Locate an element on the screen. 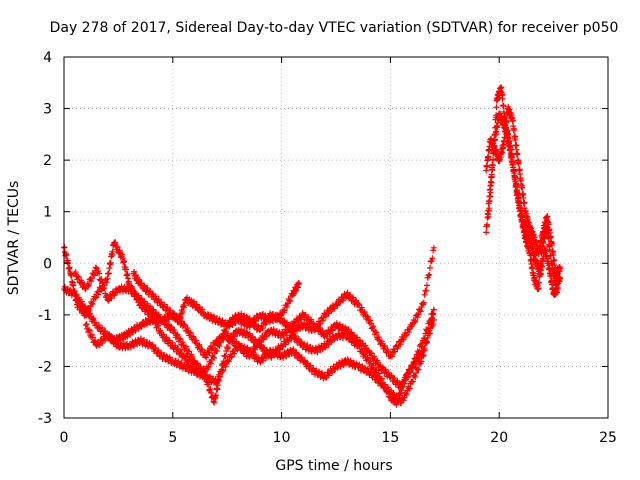 This screenshot has width=640, height=480. y-tick-label: 4 is located at coordinates (47, 58).